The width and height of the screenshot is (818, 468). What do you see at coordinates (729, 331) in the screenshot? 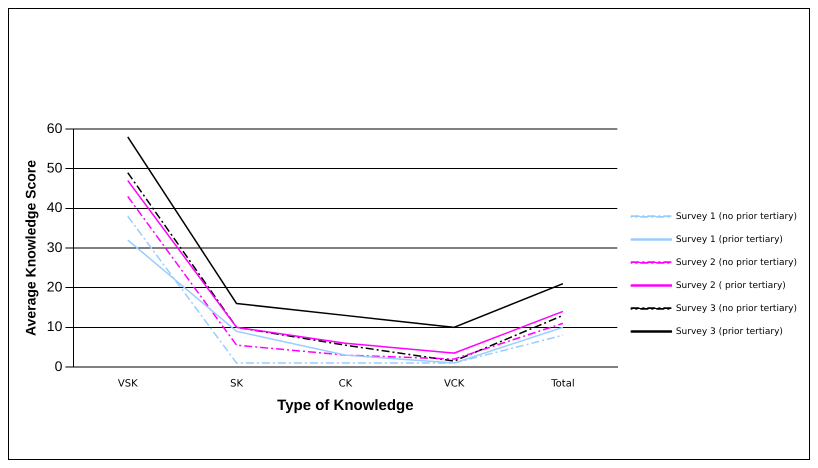
I see `legend-label: Survey 3 (prior tertiary)` at bounding box center [729, 331].